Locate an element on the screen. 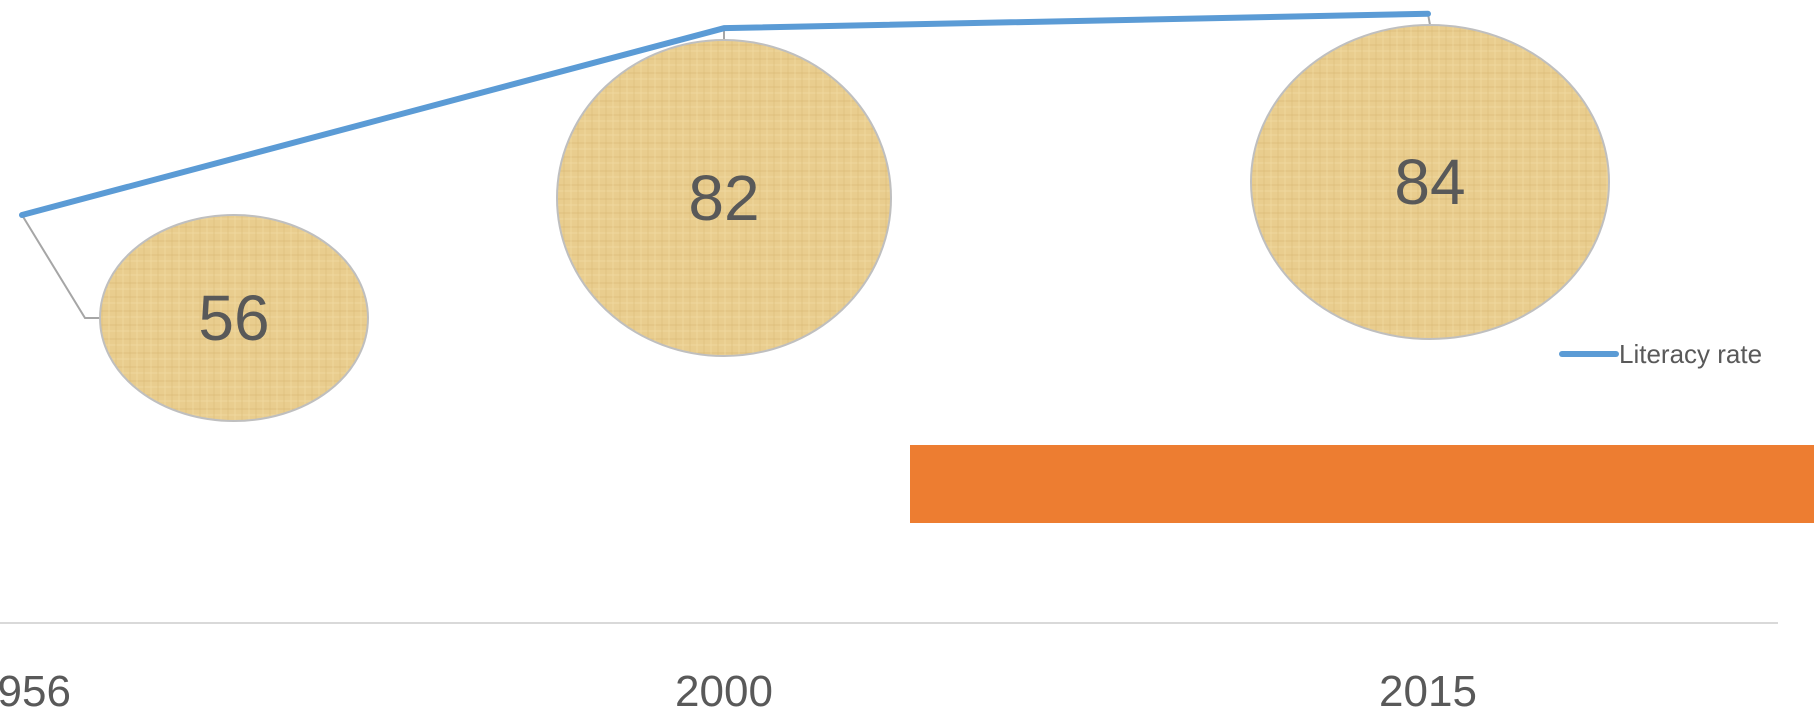 The height and width of the screenshot is (710, 1814). data-label-value: 84 is located at coordinates (1429, 182).